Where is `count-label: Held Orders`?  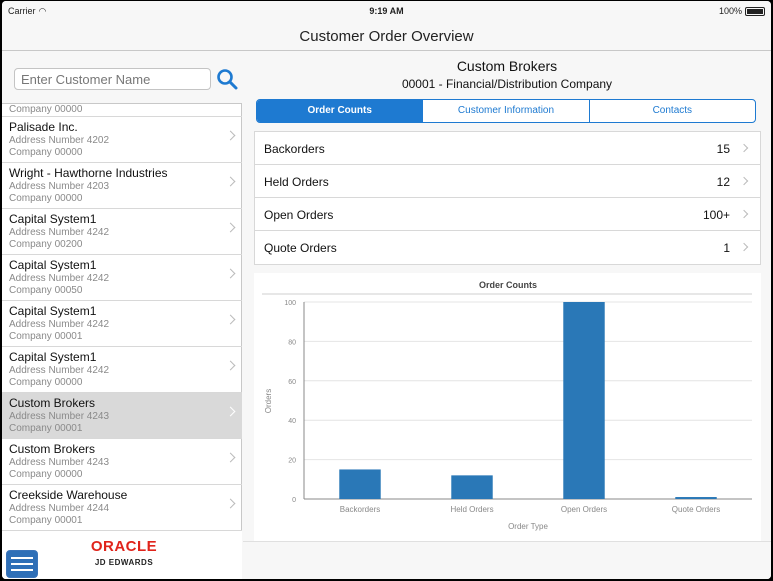 count-label: Held Orders is located at coordinates (296, 182).